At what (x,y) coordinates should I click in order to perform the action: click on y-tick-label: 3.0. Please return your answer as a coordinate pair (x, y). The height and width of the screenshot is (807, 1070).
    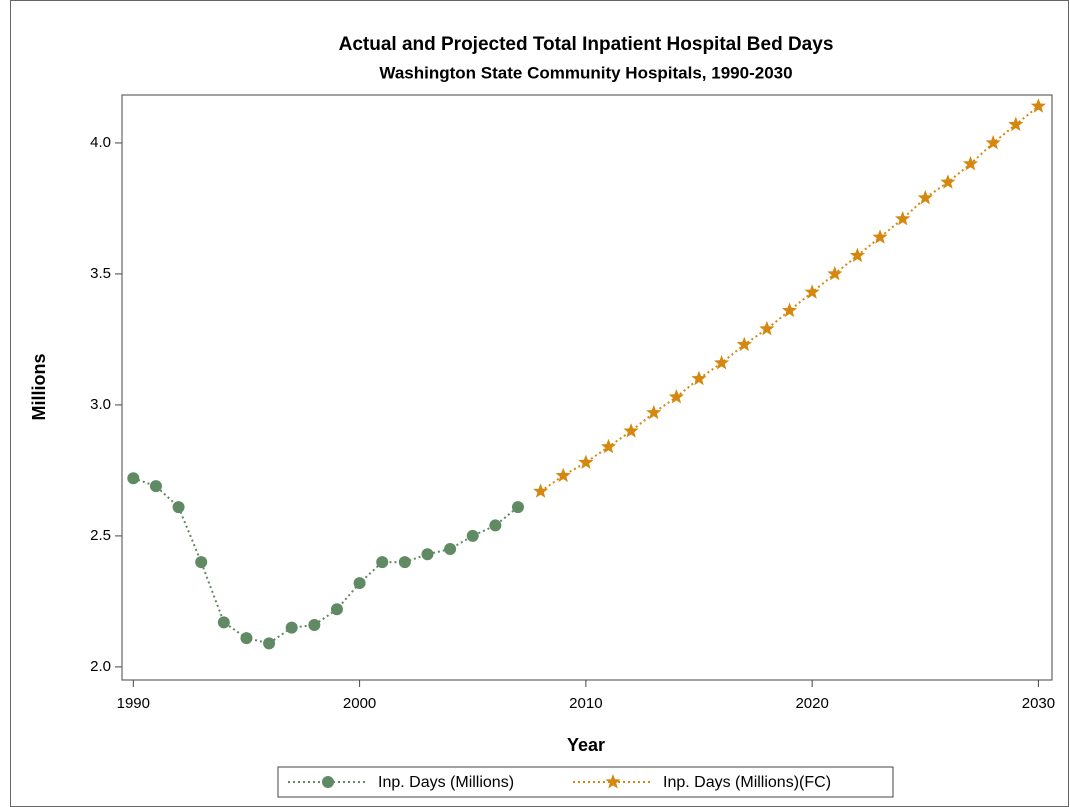
    Looking at the image, I should click on (100, 404).